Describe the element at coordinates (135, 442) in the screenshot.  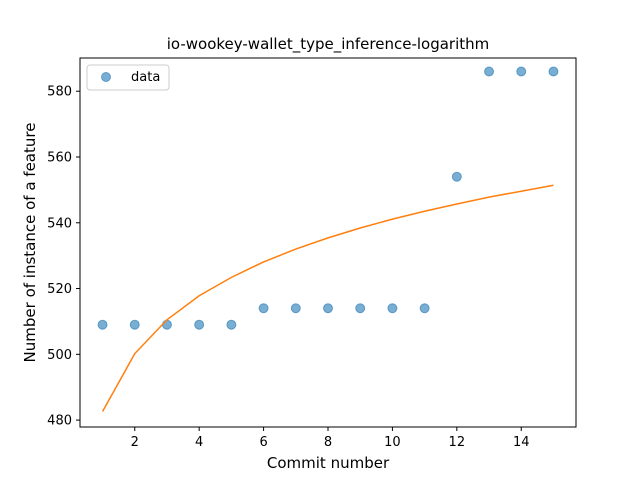
I see `x-tick-label: 2` at that location.